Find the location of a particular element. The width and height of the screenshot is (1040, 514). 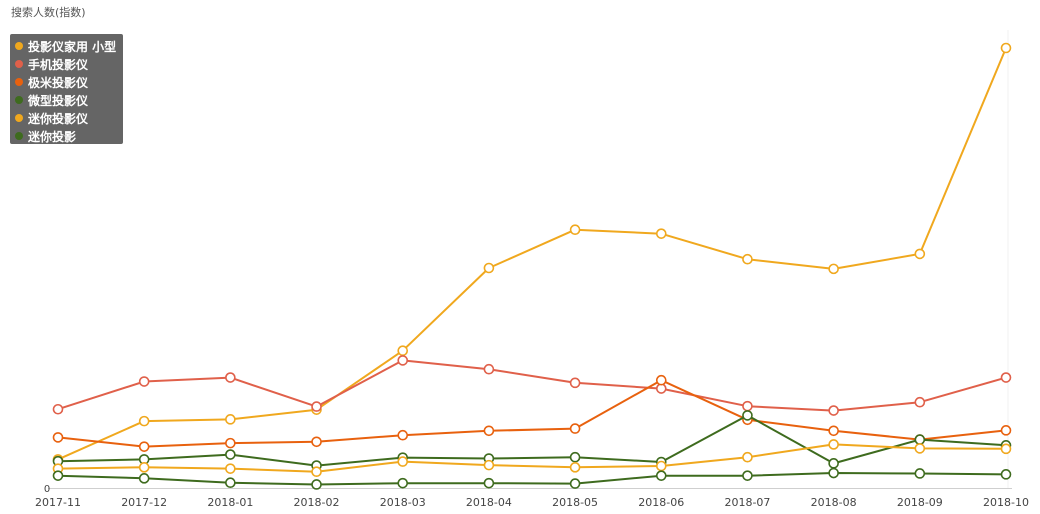

x-tick-label: 2018-06 is located at coordinates (661, 502).